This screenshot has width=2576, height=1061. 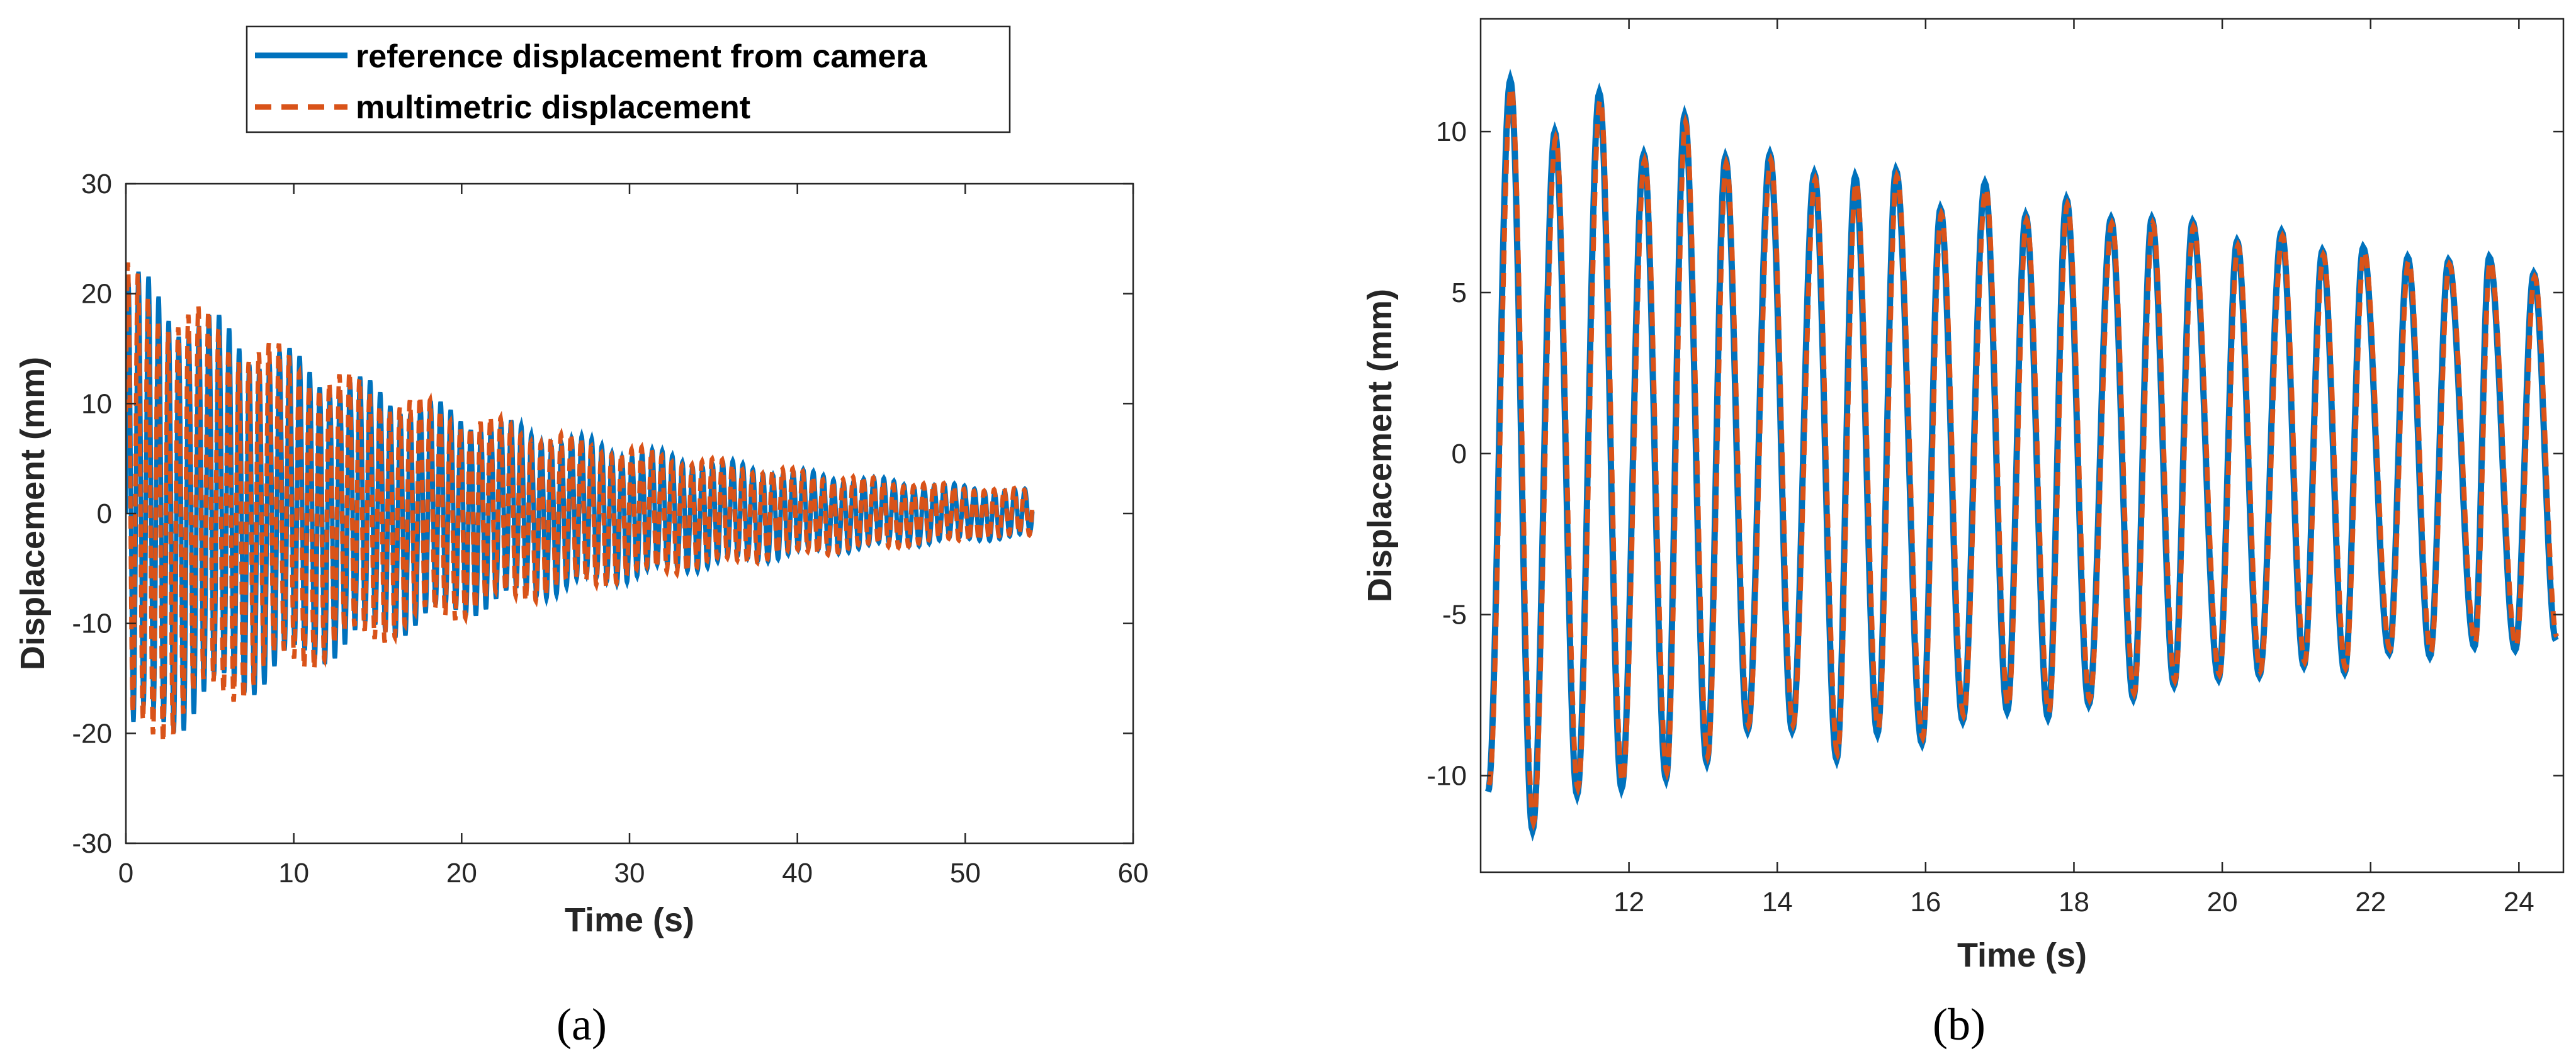 What do you see at coordinates (629, 920) in the screenshot?
I see `panel-a-xlabel: Time (s)` at bounding box center [629, 920].